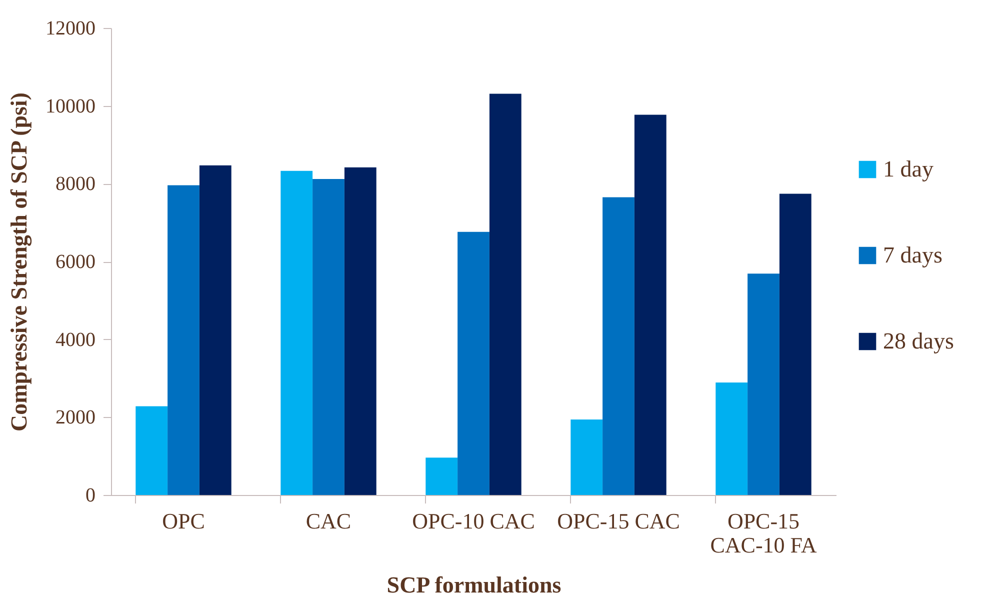  What do you see at coordinates (473, 521) in the screenshot?
I see `x-tick-label: OPC-10 CAC` at bounding box center [473, 521].